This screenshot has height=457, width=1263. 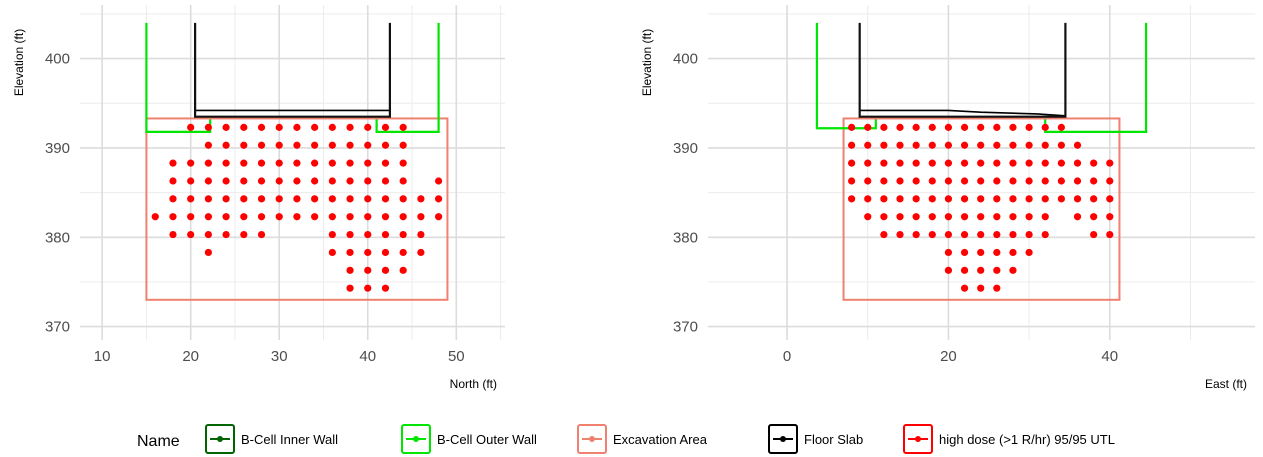 What do you see at coordinates (57, 148) in the screenshot?
I see `y-tick-label: 390` at bounding box center [57, 148].